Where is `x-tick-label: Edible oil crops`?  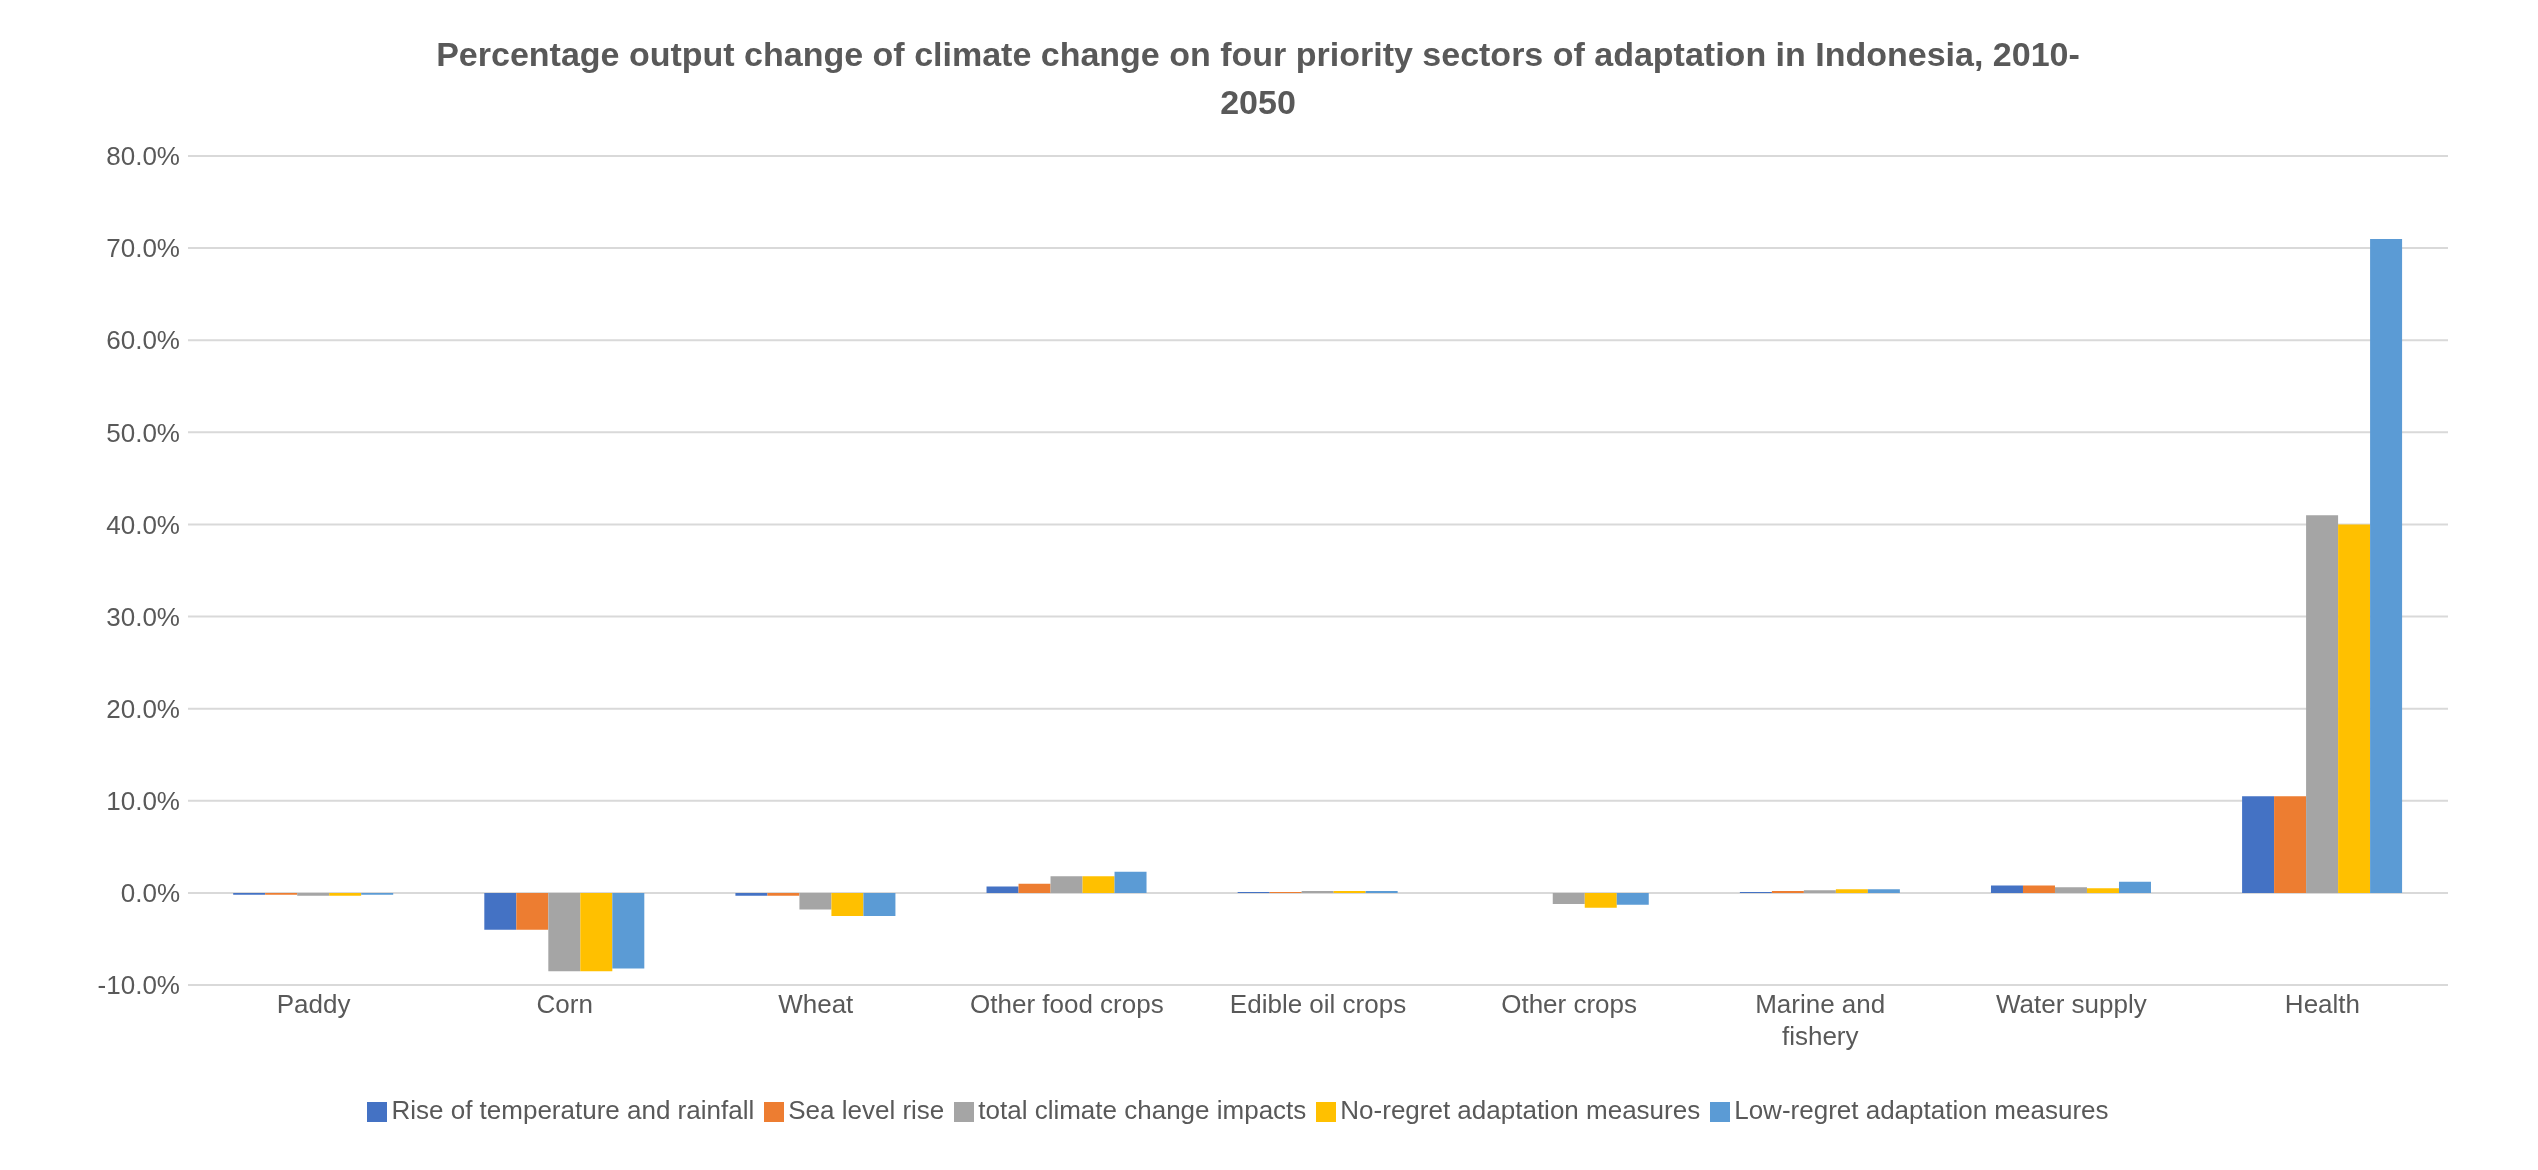
x-tick-label: Edible oil crops is located at coordinates (1318, 1004).